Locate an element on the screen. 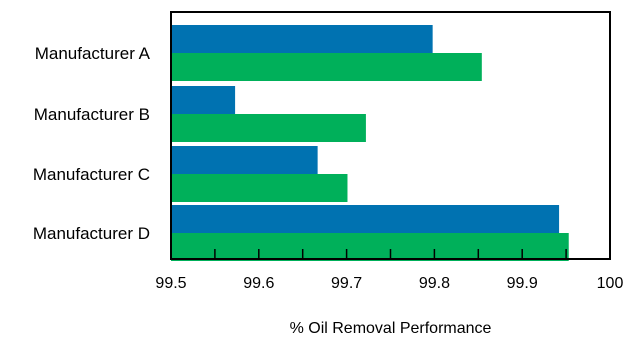 This screenshot has height=343, width=624. x-tick-label: 100 is located at coordinates (610, 283).